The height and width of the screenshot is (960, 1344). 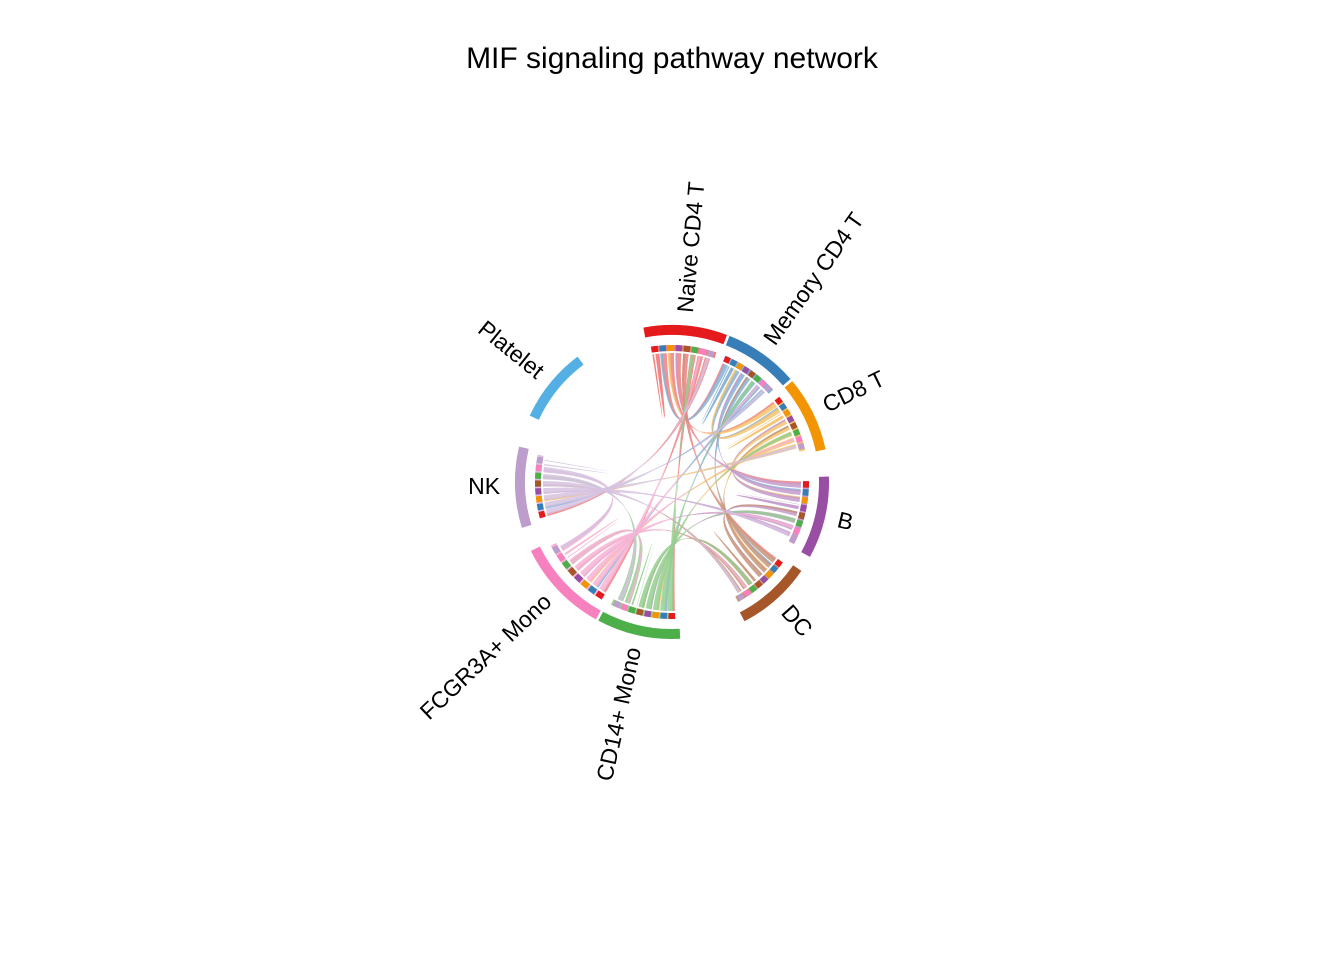 I want to click on chord-nk-to-b, so click(x=667, y=512).